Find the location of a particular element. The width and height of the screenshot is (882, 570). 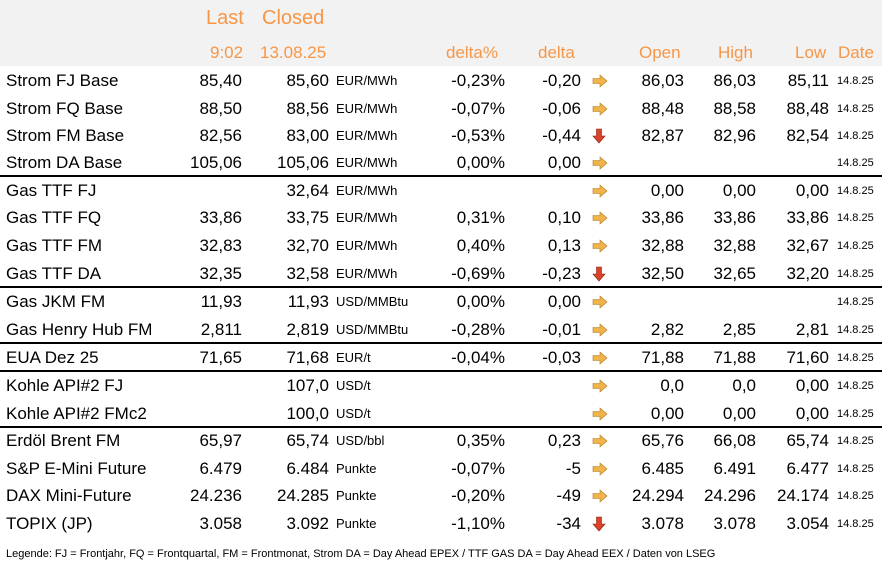

cell-low: 88,48 is located at coordinates (807, 108).